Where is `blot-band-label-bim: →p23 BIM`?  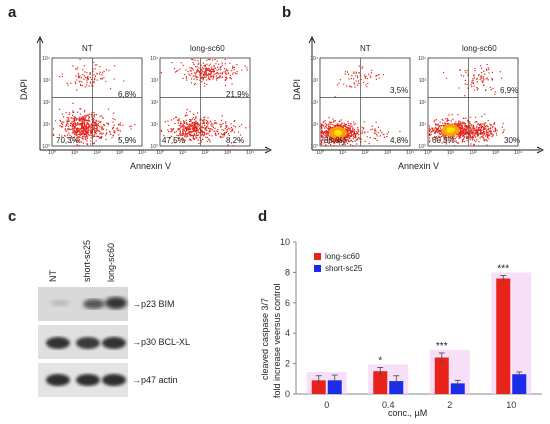
blot-band-label-bim: →p23 BIM is located at coordinates (153, 304).